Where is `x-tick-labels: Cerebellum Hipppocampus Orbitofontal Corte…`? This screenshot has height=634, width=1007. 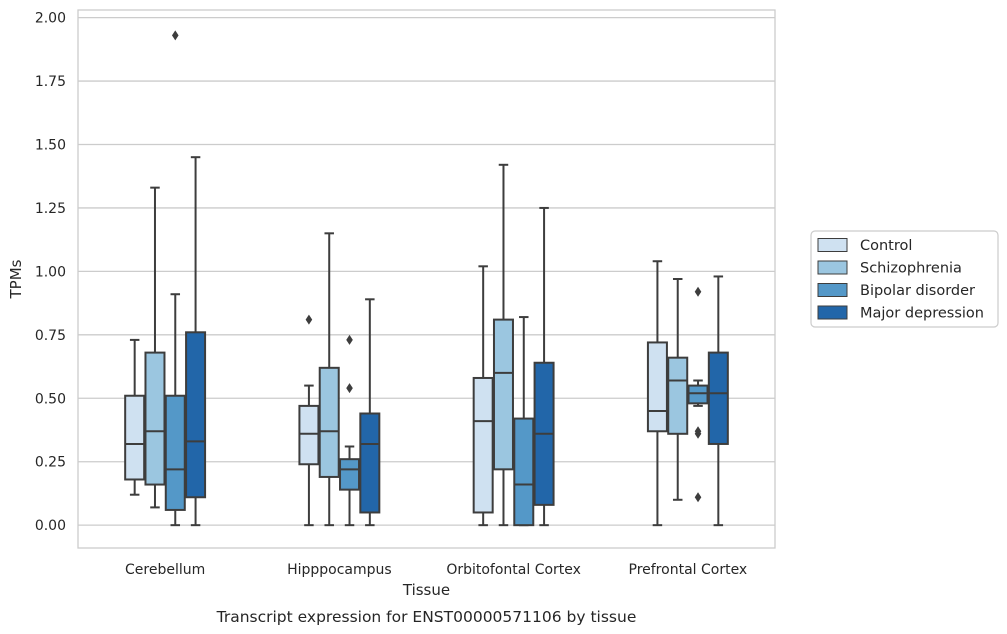 x-tick-labels: Cerebellum Hipppocampus Orbitofontal Corte… is located at coordinates (436, 570).